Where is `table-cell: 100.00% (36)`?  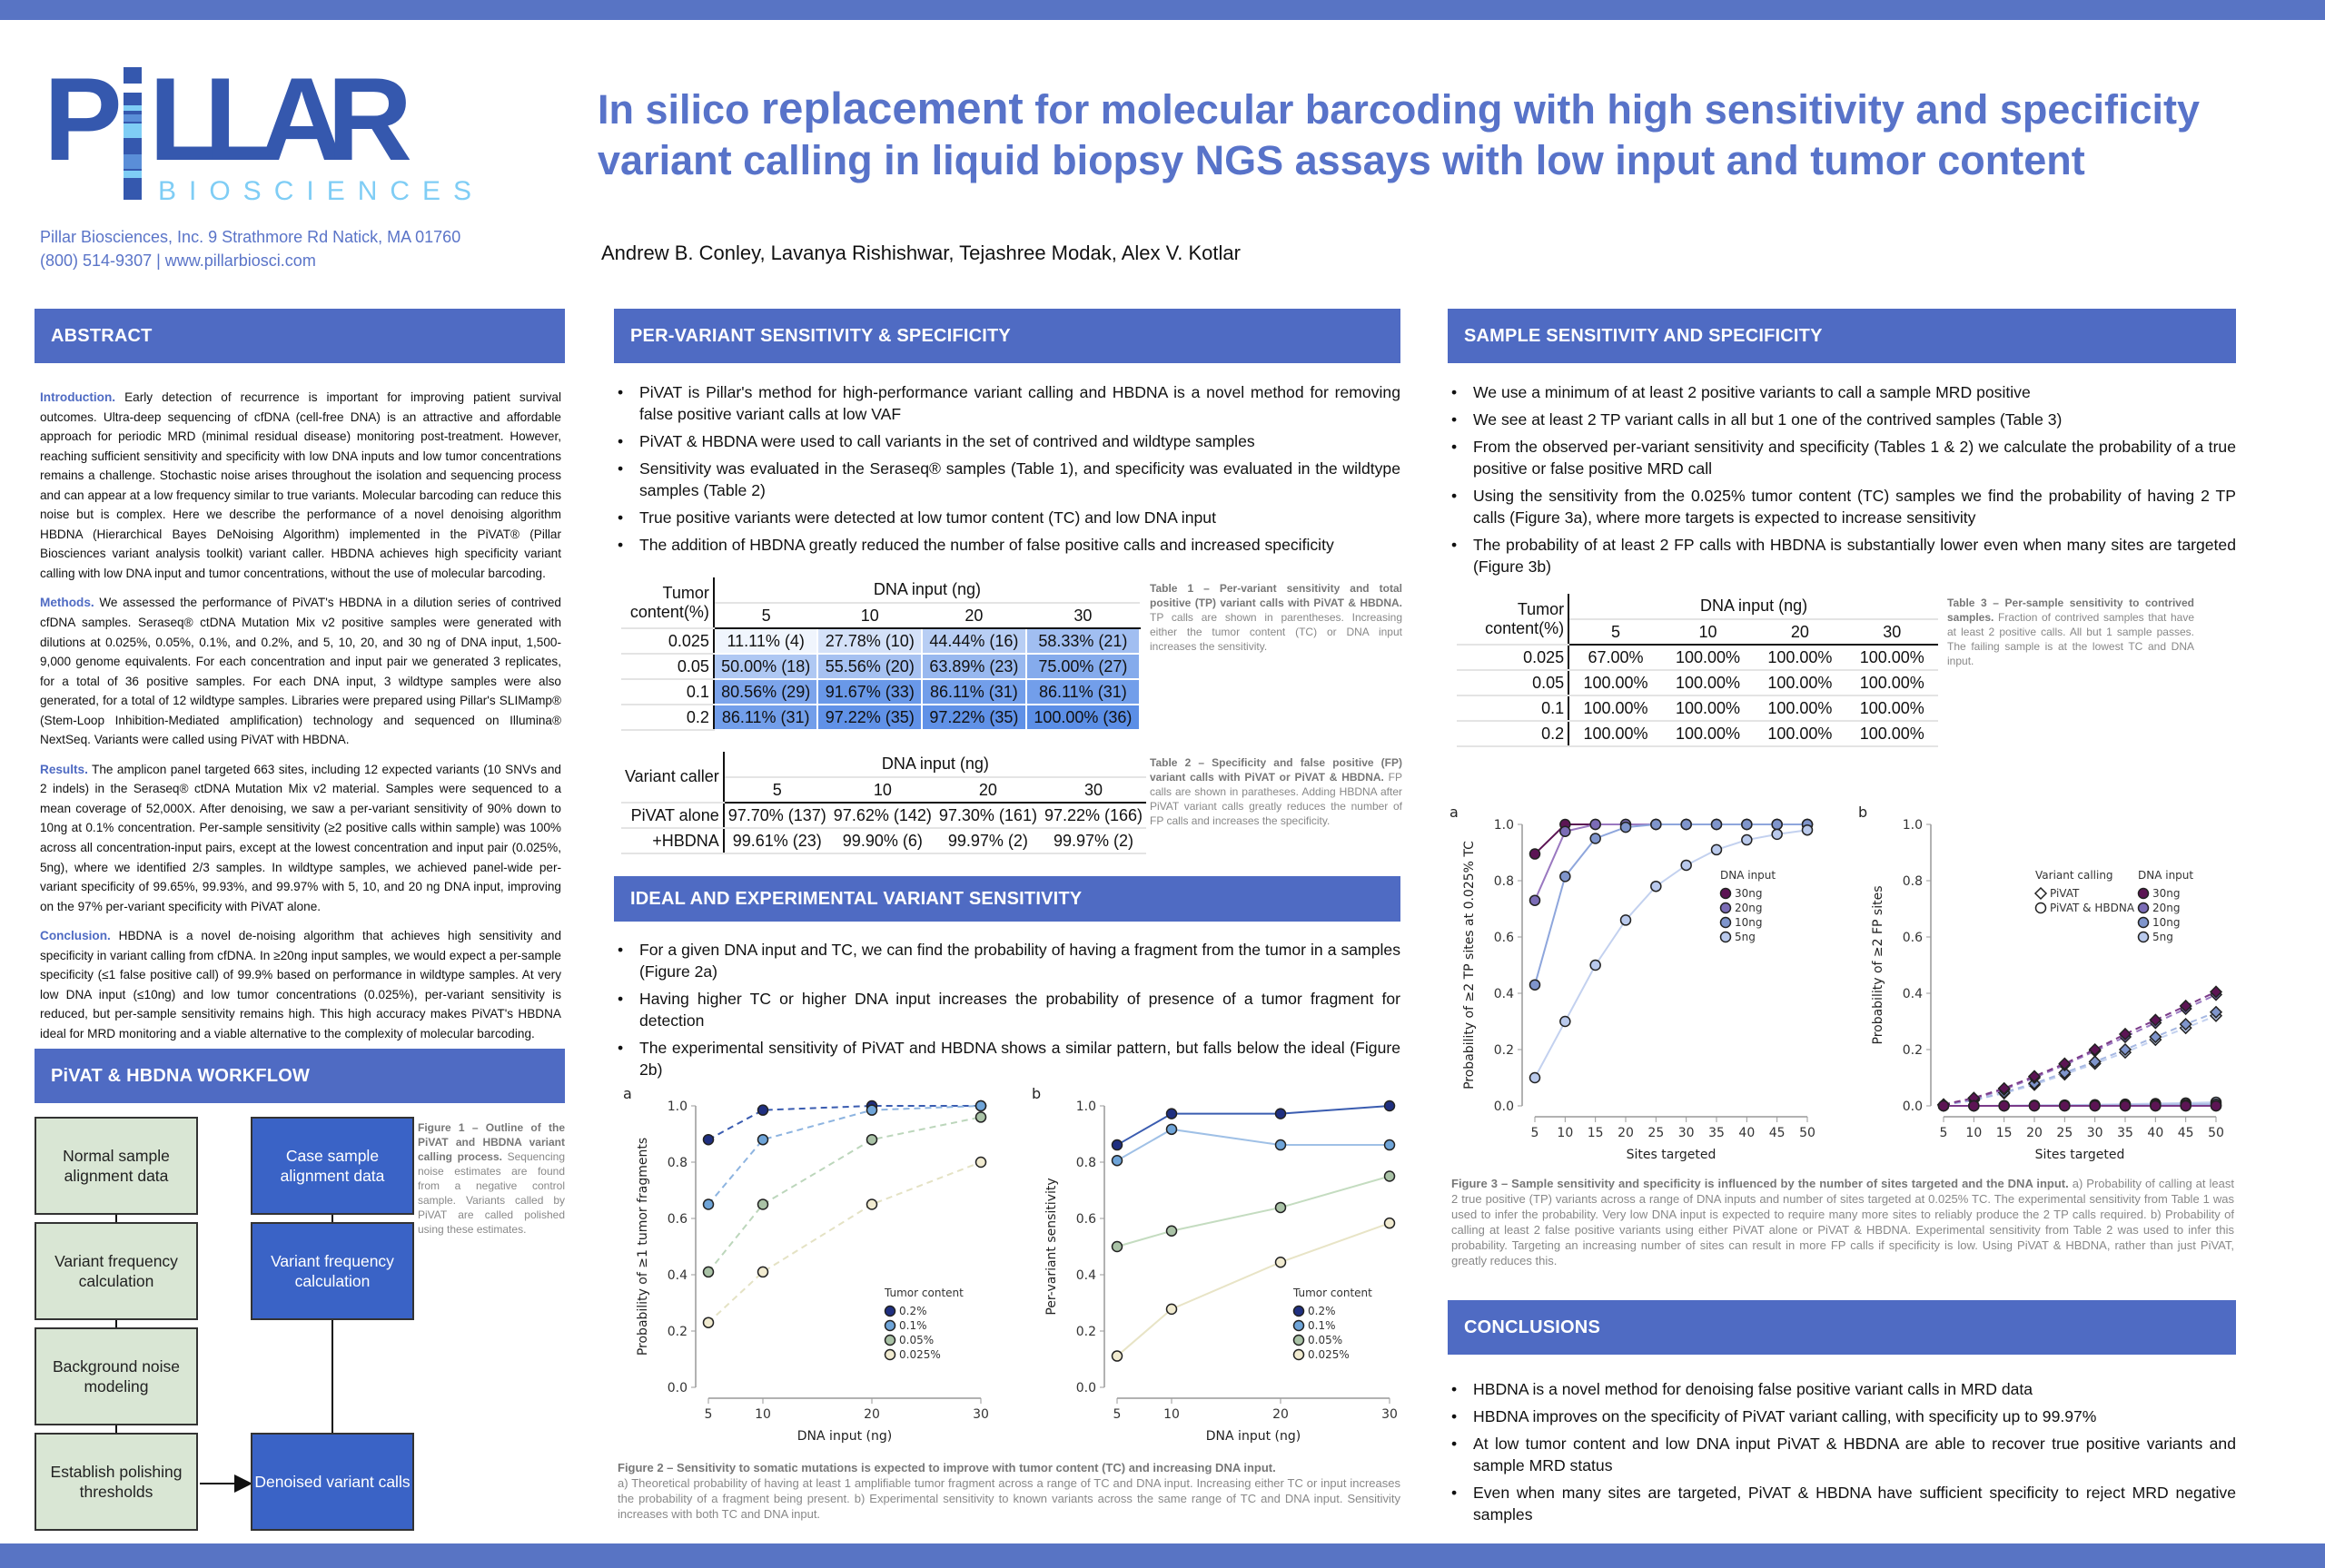 table-cell: 100.00% (36) is located at coordinates (1083, 718).